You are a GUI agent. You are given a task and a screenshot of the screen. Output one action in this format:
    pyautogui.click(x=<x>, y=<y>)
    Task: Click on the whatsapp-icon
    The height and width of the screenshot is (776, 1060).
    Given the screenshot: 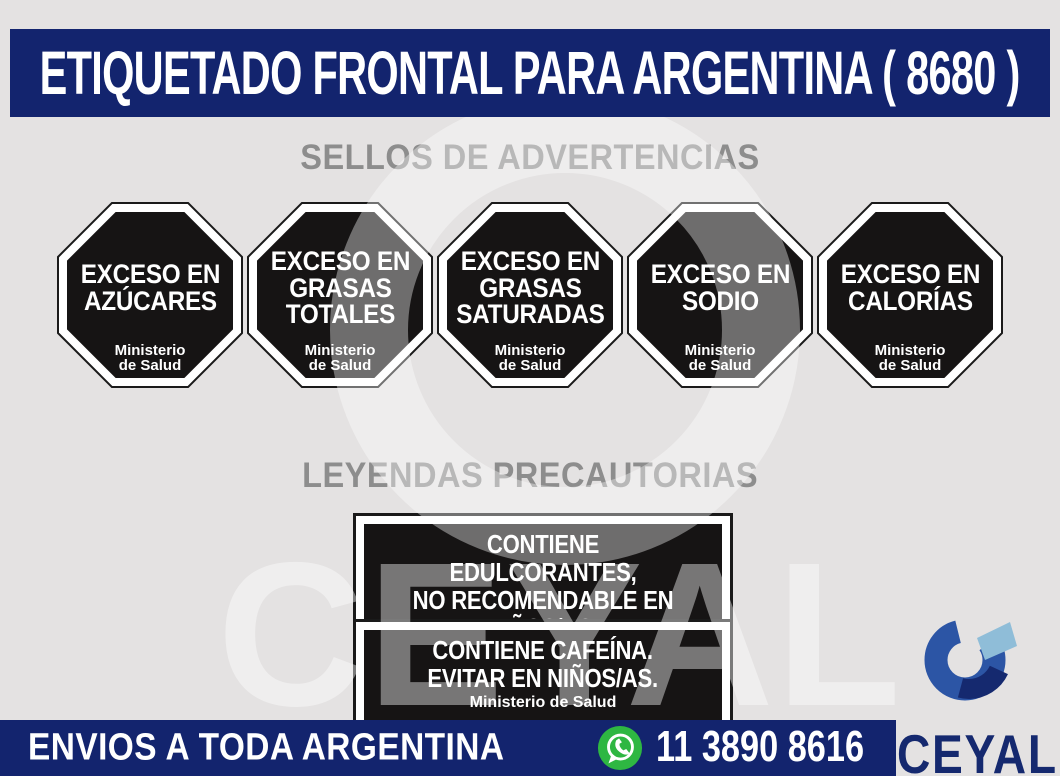 What is the action you would take?
    pyautogui.click(x=620, y=748)
    